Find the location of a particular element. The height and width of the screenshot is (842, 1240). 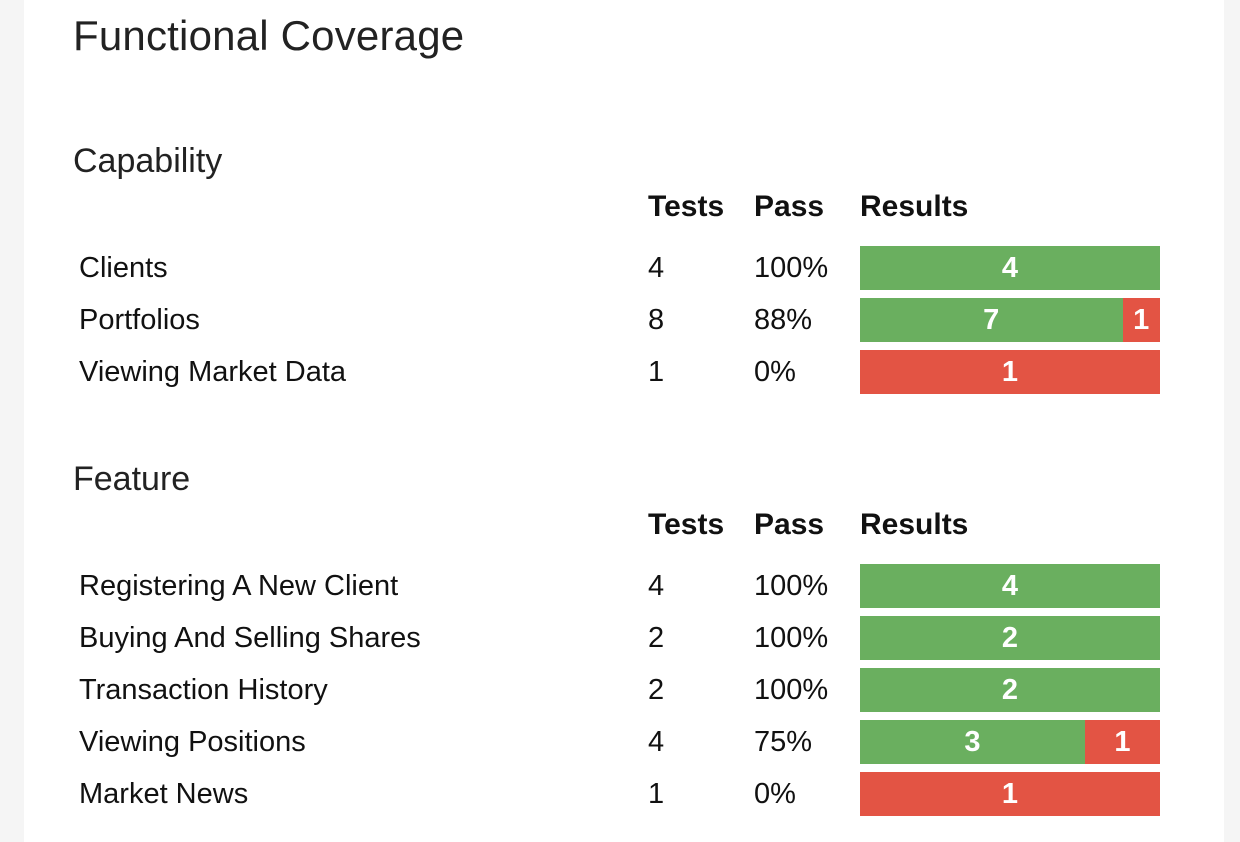

row-name: Transaction History is located at coordinates (203, 690).